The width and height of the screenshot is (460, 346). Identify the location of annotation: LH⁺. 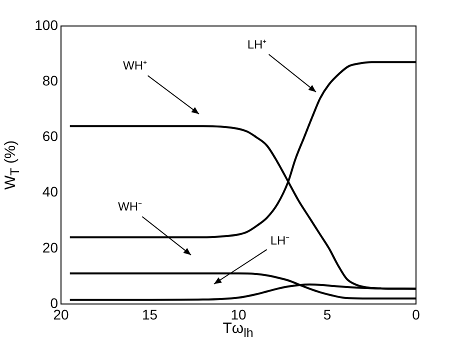
(257, 44).